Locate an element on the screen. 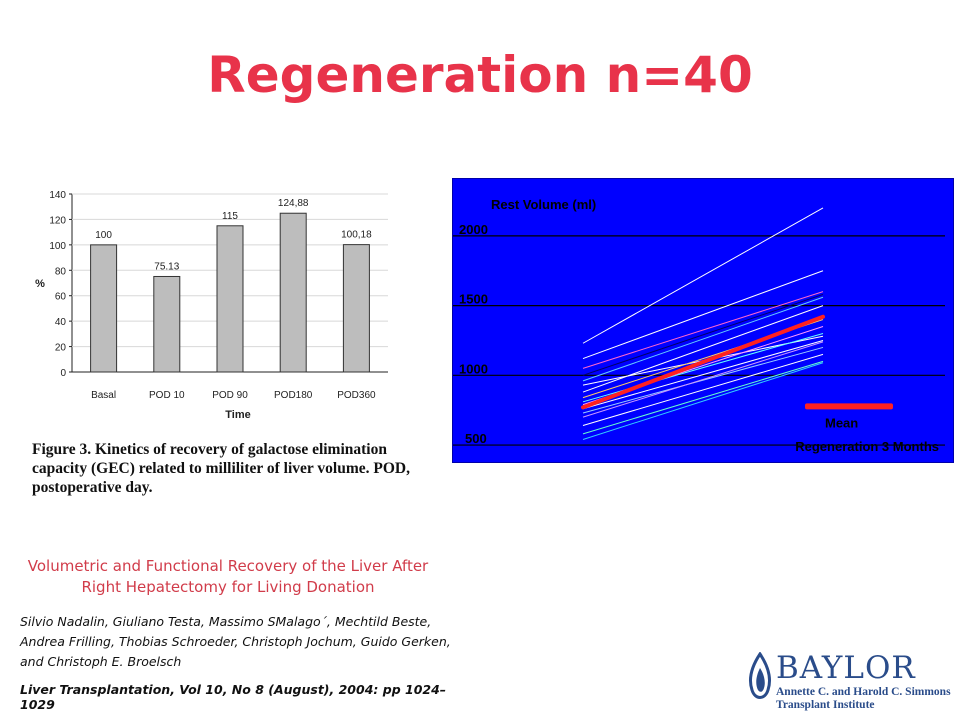 The height and width of the screenshot is (720, 960). y-tick-label: 60 is located at coordinates (61, 297).